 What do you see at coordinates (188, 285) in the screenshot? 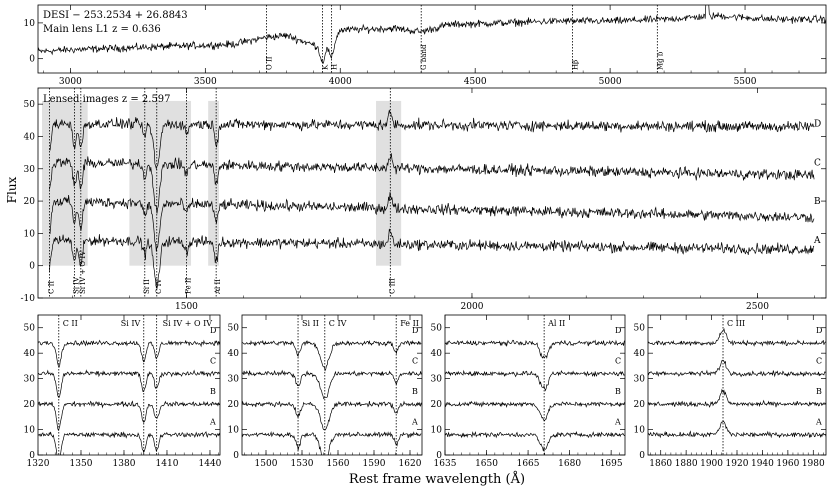
I see `line-label: Fe II` at bounding box center [188, 285].